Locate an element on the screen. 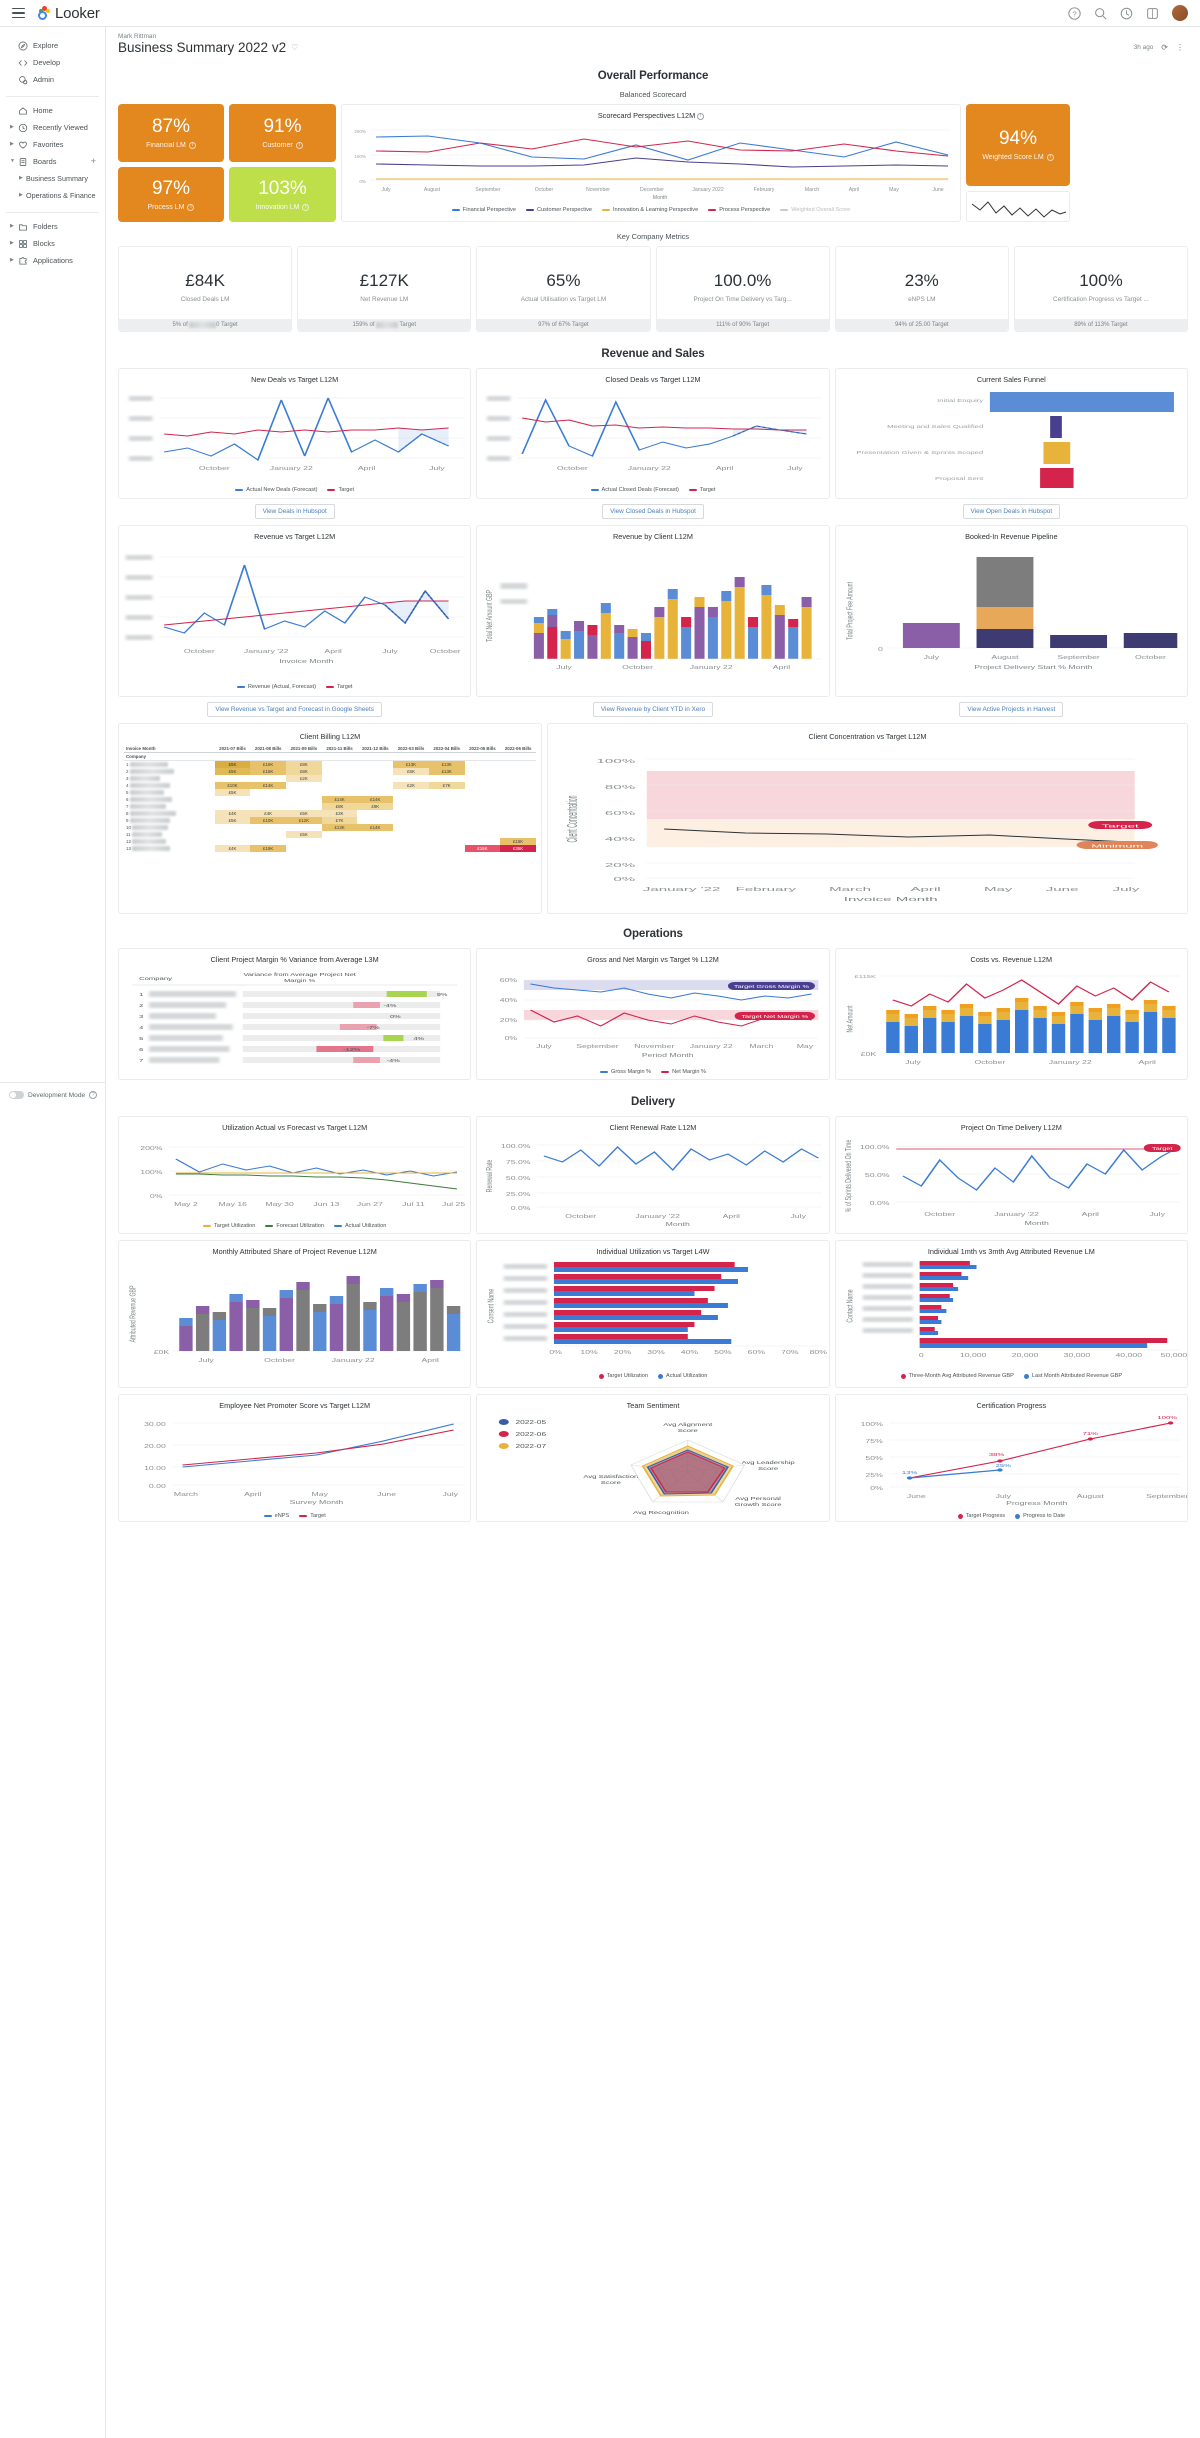 The height and width of the screenshot is (2438, 1200). tile-revenue-vs-target: Revenue vs Target L12M October is located at coordinates (295, 611).